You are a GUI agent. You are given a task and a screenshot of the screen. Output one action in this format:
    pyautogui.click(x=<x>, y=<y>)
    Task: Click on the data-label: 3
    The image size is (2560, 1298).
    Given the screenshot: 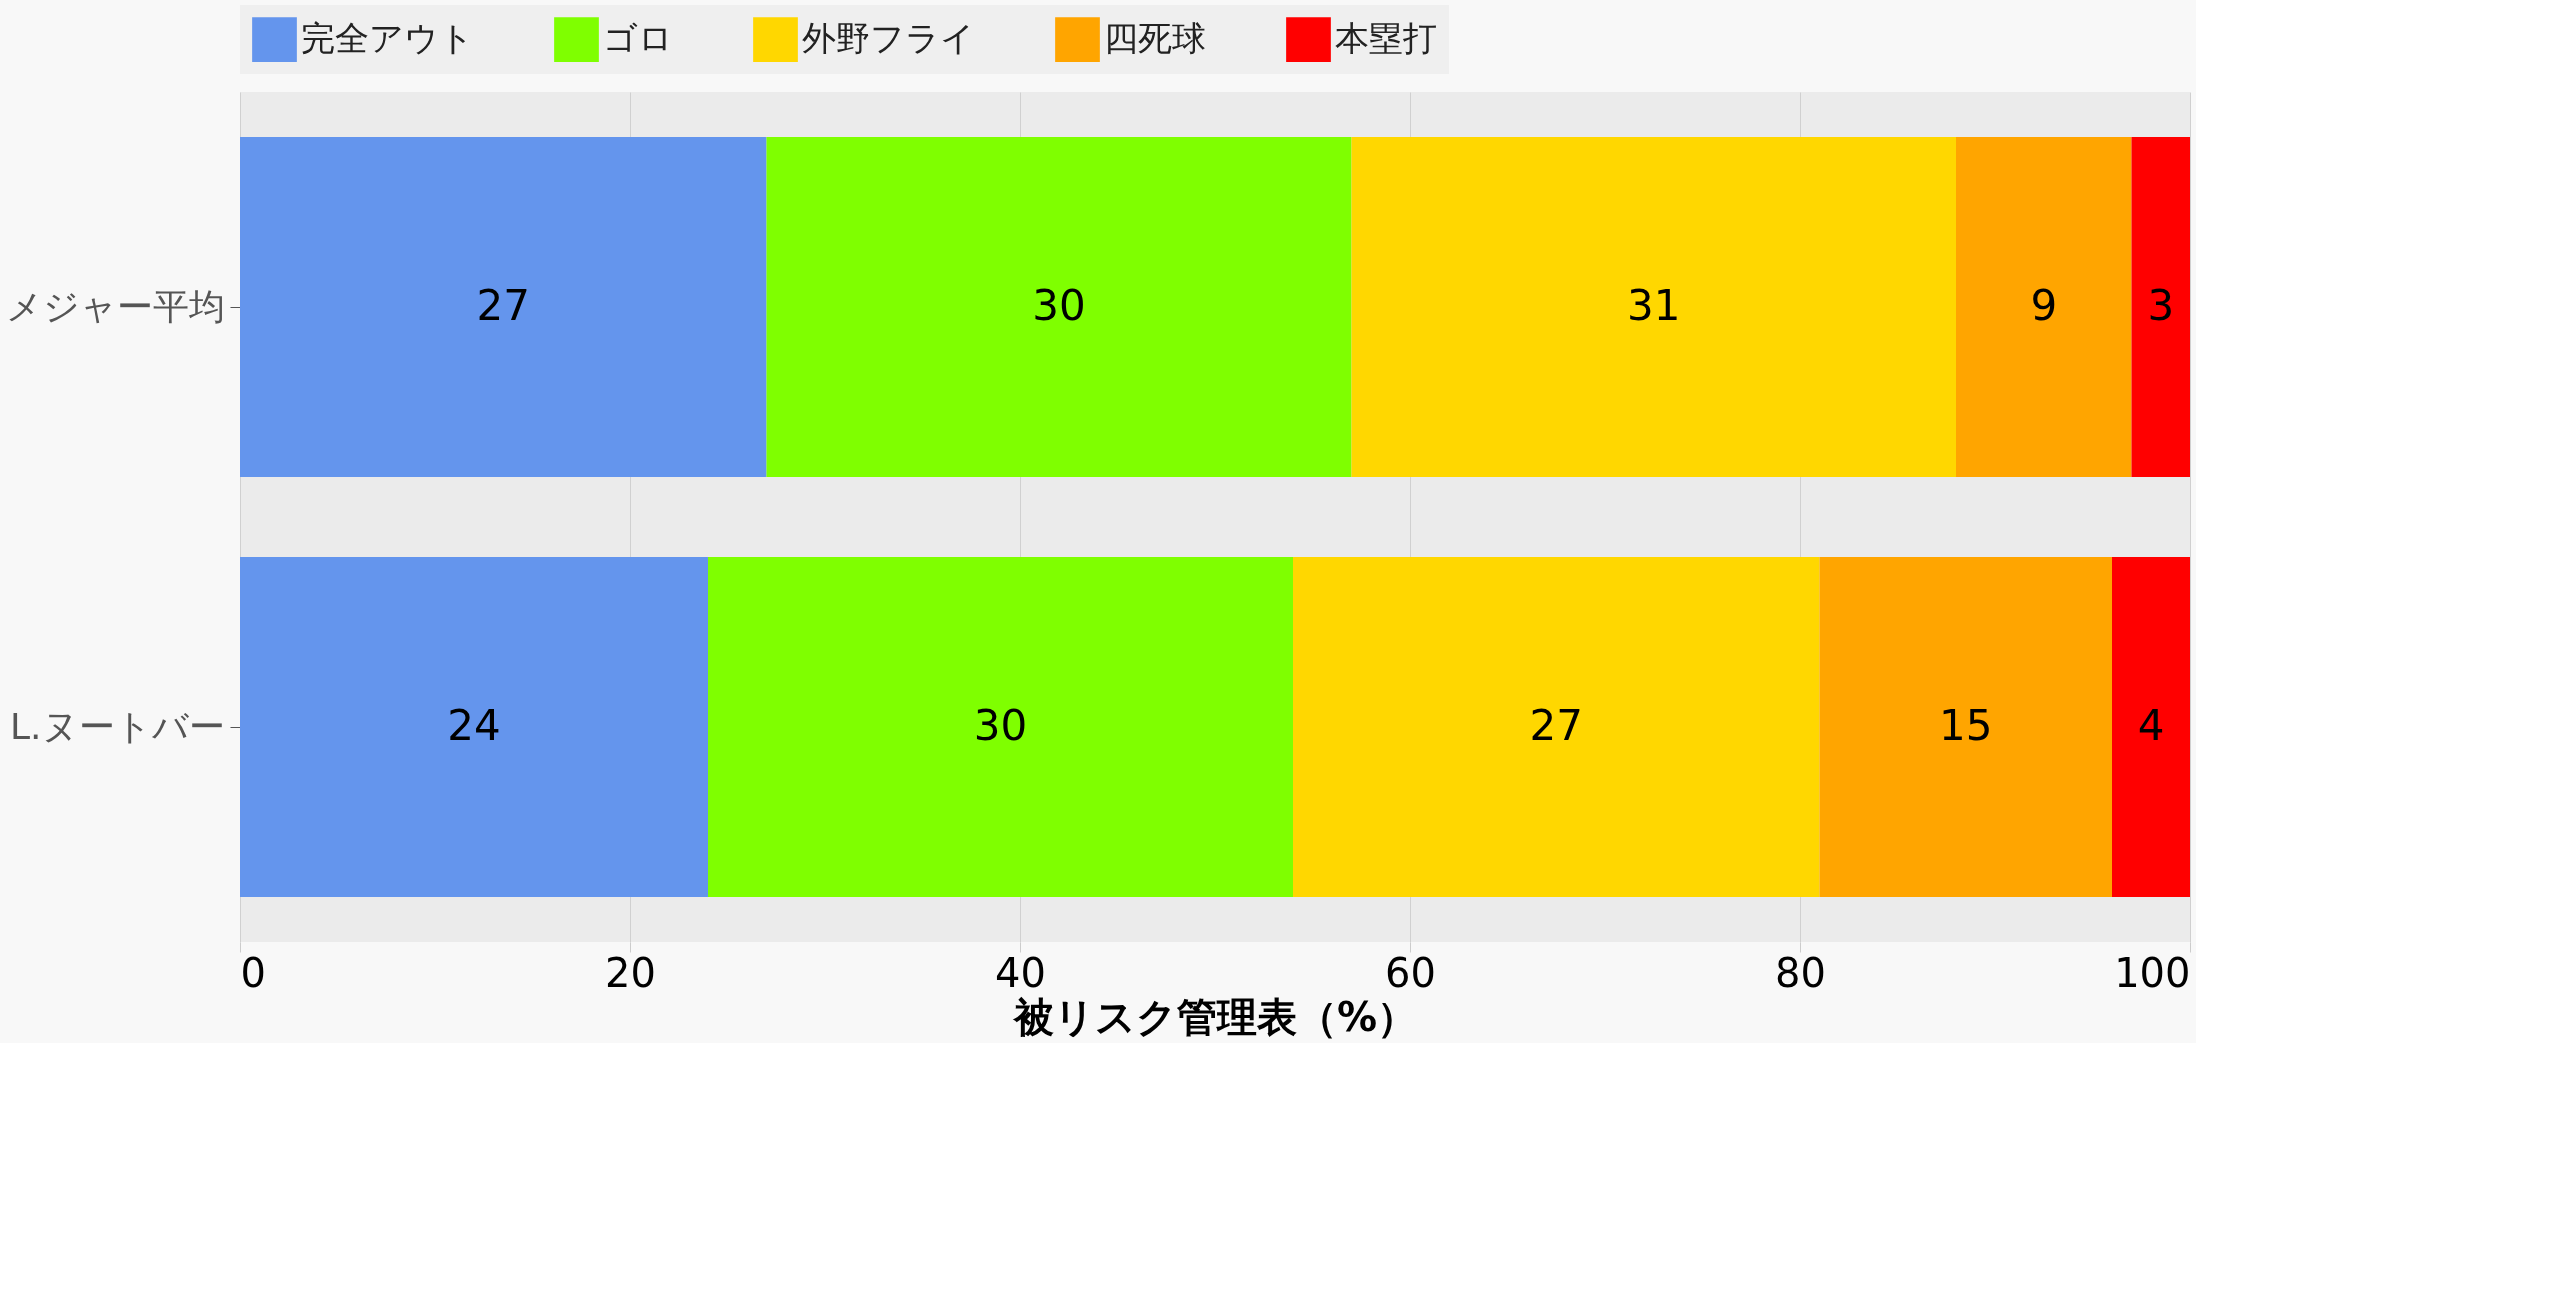 What is the action you would take?
    pyautogui.click(x=2161, y=305)
    